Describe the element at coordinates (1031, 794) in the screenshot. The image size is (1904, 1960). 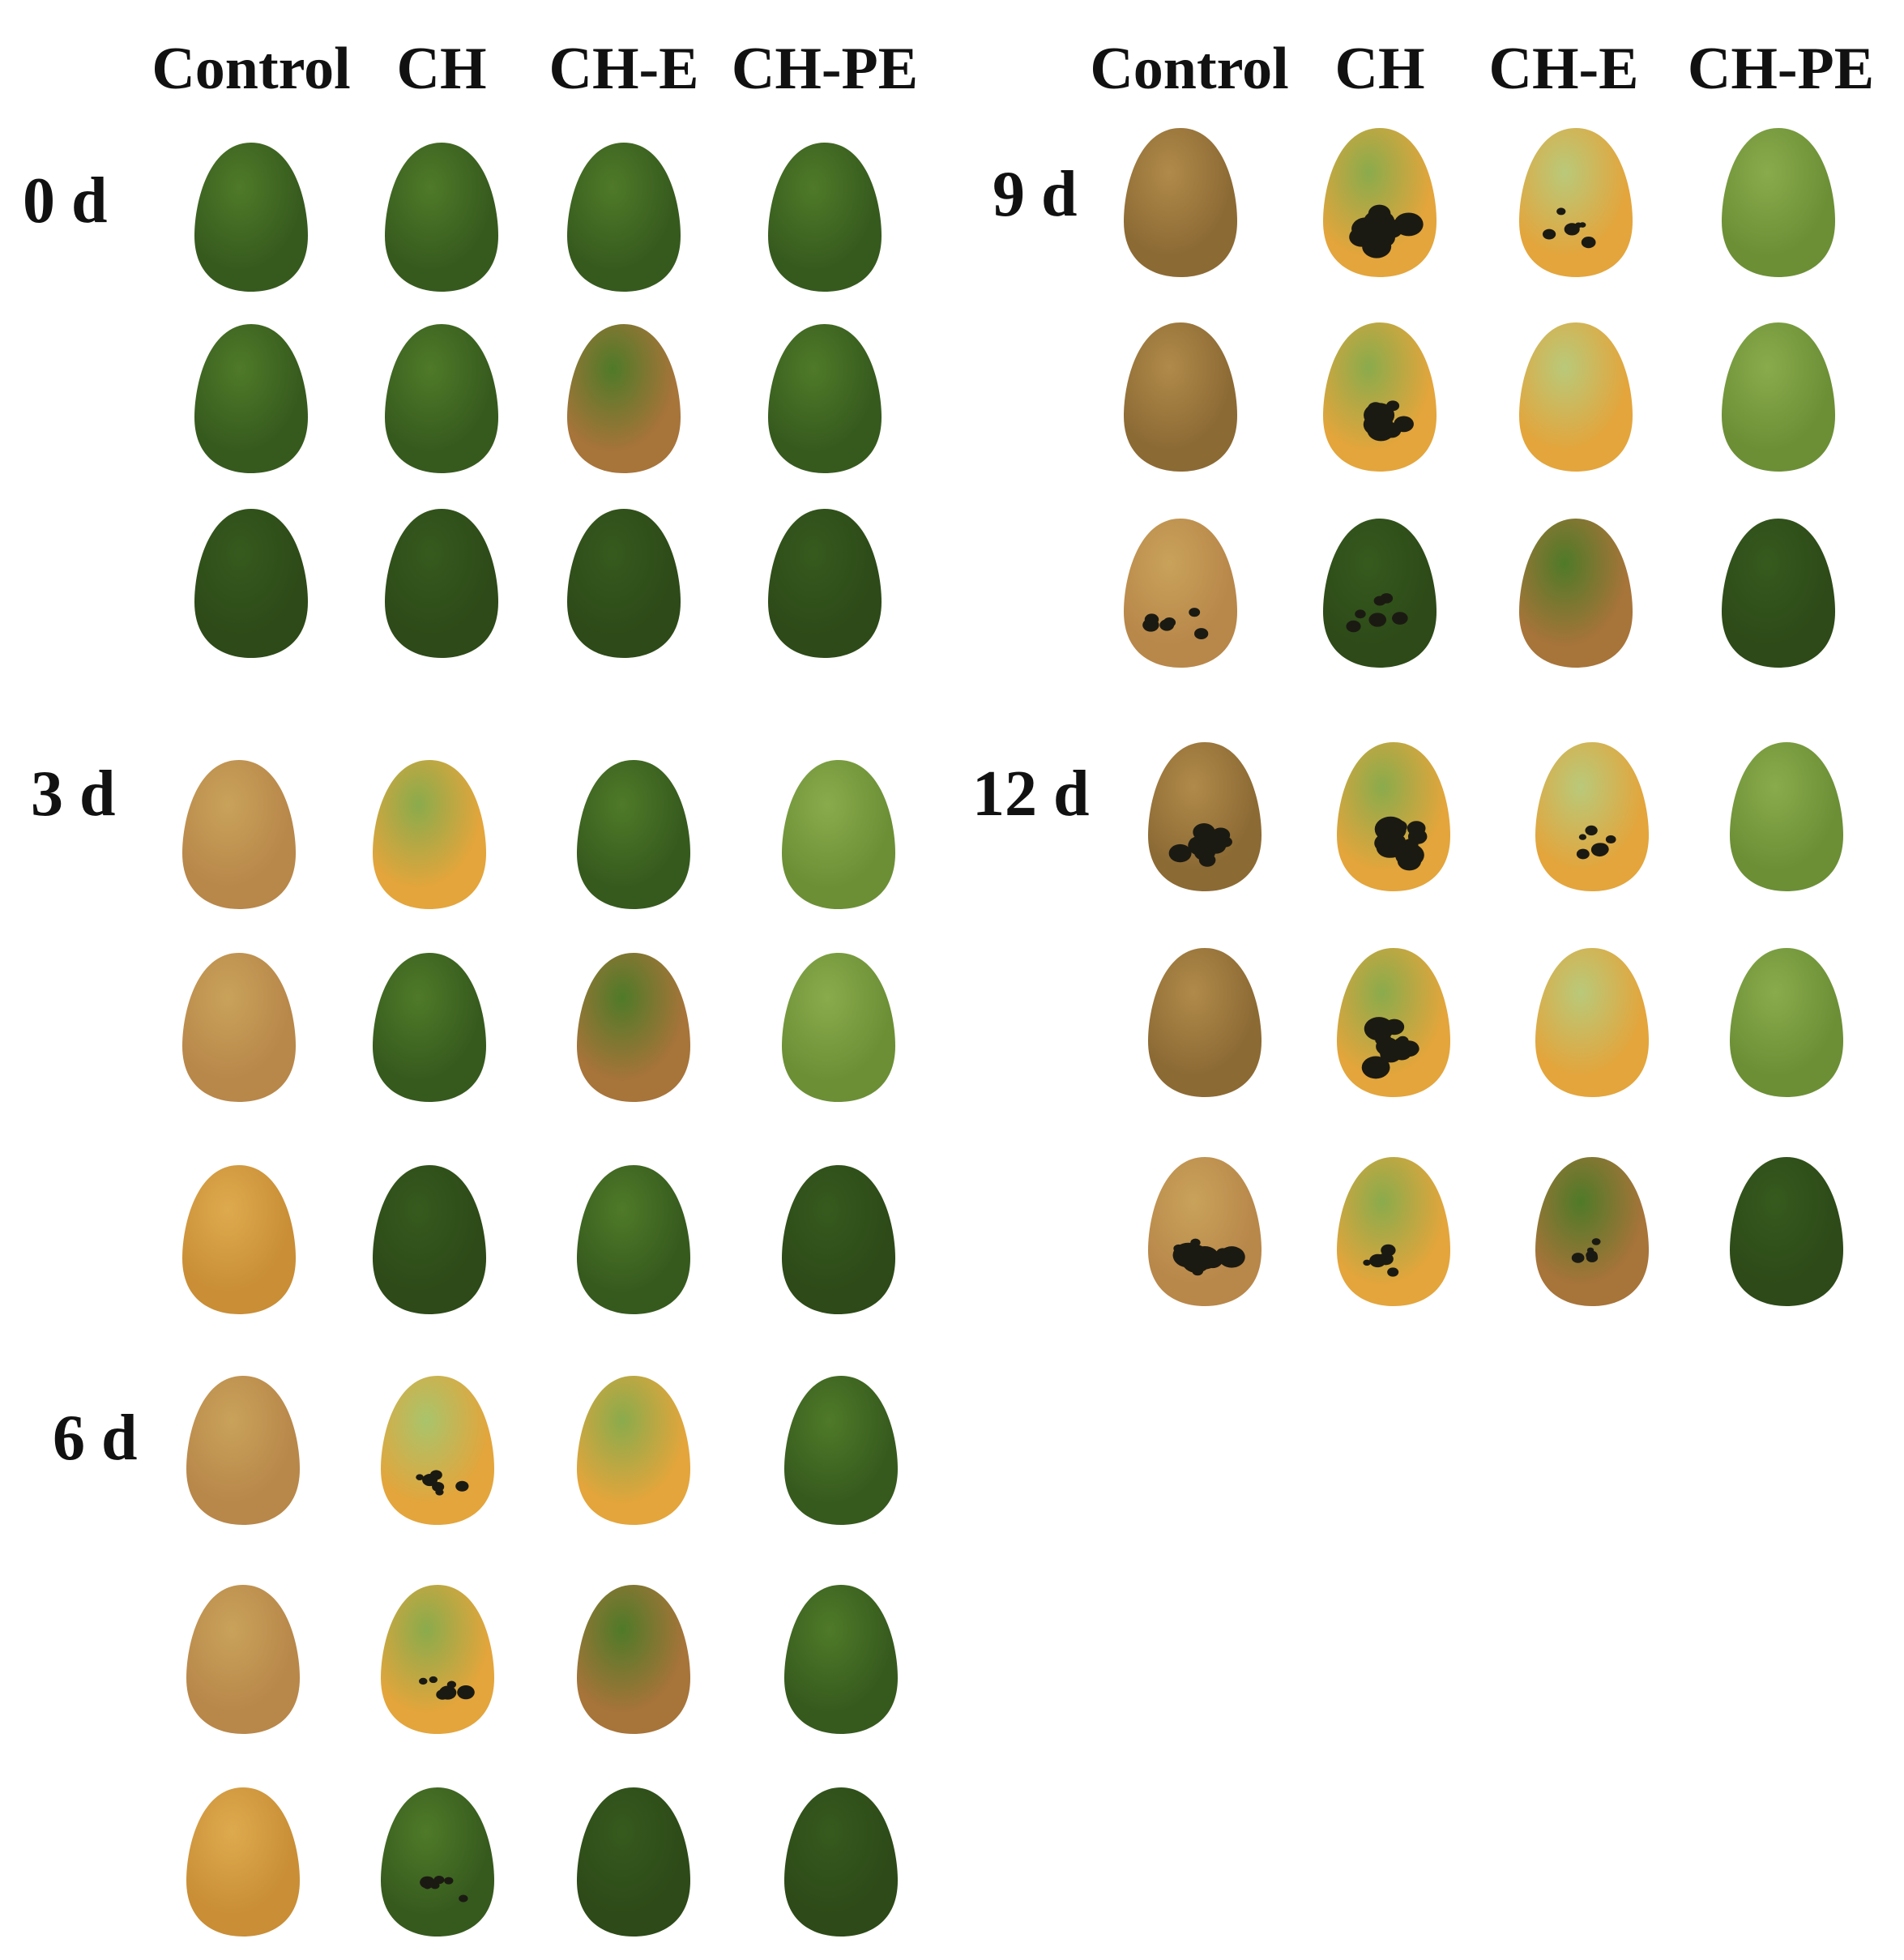
I see `day-label-12d: 12 d` at that location.